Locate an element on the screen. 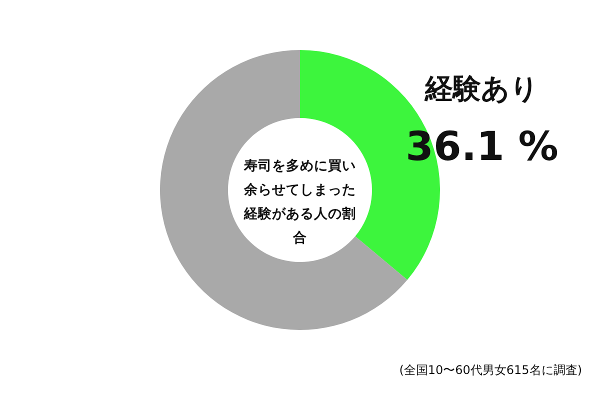 The height and width of the screenshot is (400, 600). text: 寿司を多めに買い余らせてしまった経験がある人の割合 is located at coordinates (299, 202).